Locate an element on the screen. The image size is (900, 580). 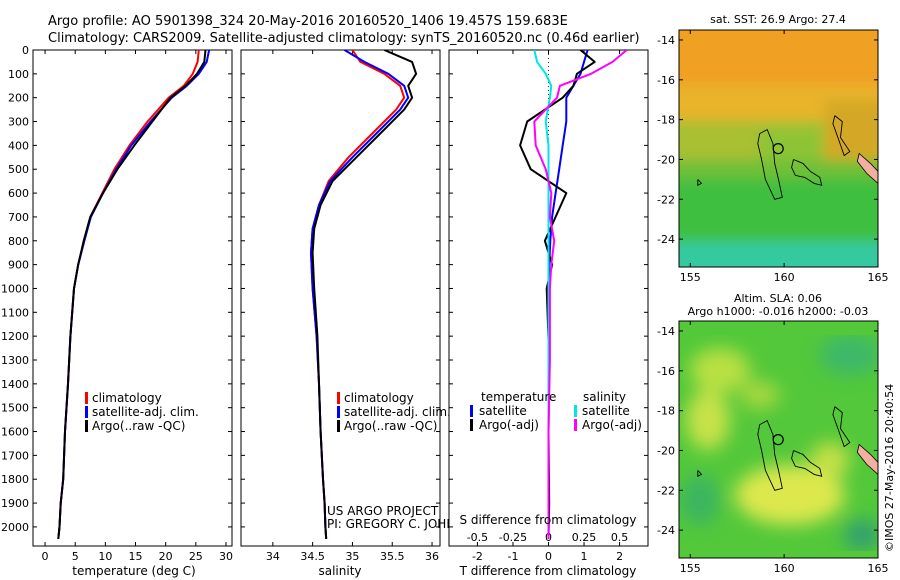
sla-field is located at coordinates (779, 443).